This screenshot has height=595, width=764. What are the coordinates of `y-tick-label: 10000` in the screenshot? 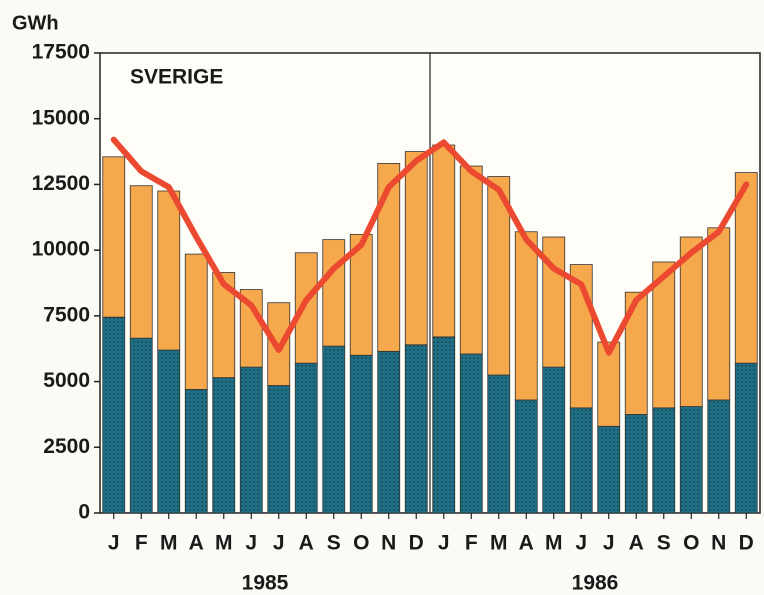 It's located at (61, 249).